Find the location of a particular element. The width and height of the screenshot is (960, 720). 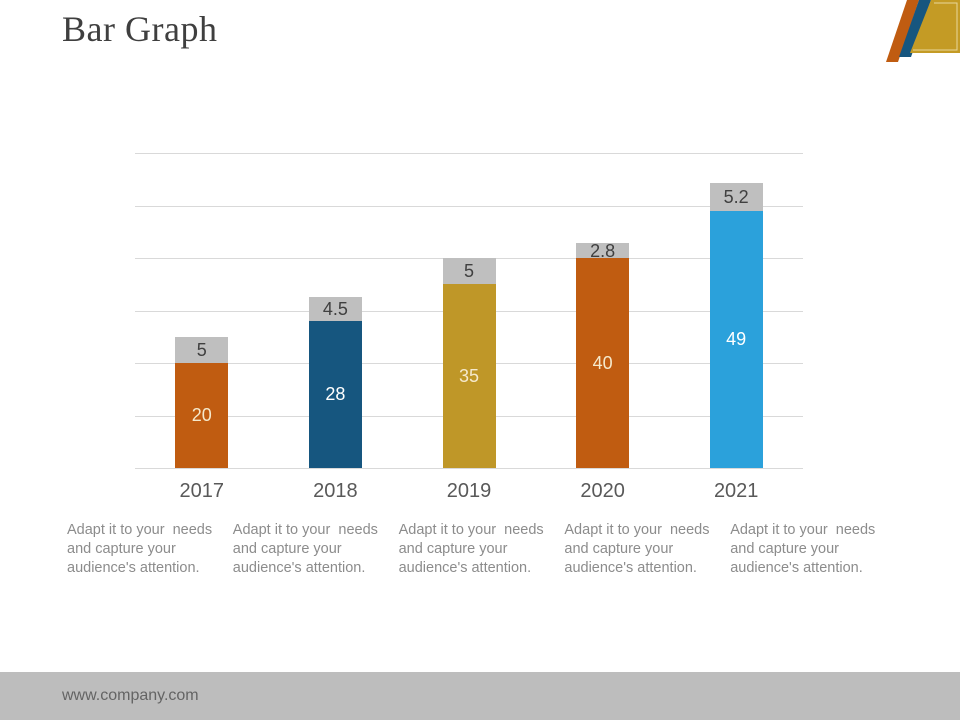

bar-2021: 49 is located at coordinates (736, 339).